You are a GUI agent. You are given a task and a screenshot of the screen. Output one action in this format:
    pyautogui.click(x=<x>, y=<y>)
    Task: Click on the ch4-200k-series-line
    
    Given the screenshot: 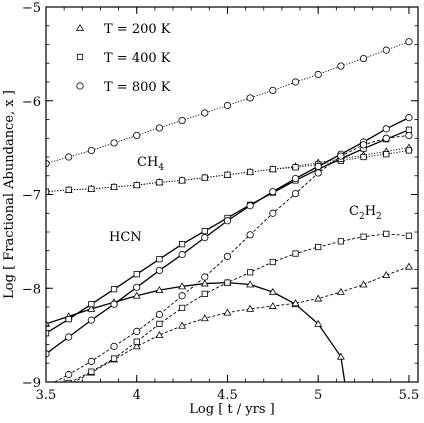 What is the action you would take?
    pyautogui.click(x=228, y=170)
    